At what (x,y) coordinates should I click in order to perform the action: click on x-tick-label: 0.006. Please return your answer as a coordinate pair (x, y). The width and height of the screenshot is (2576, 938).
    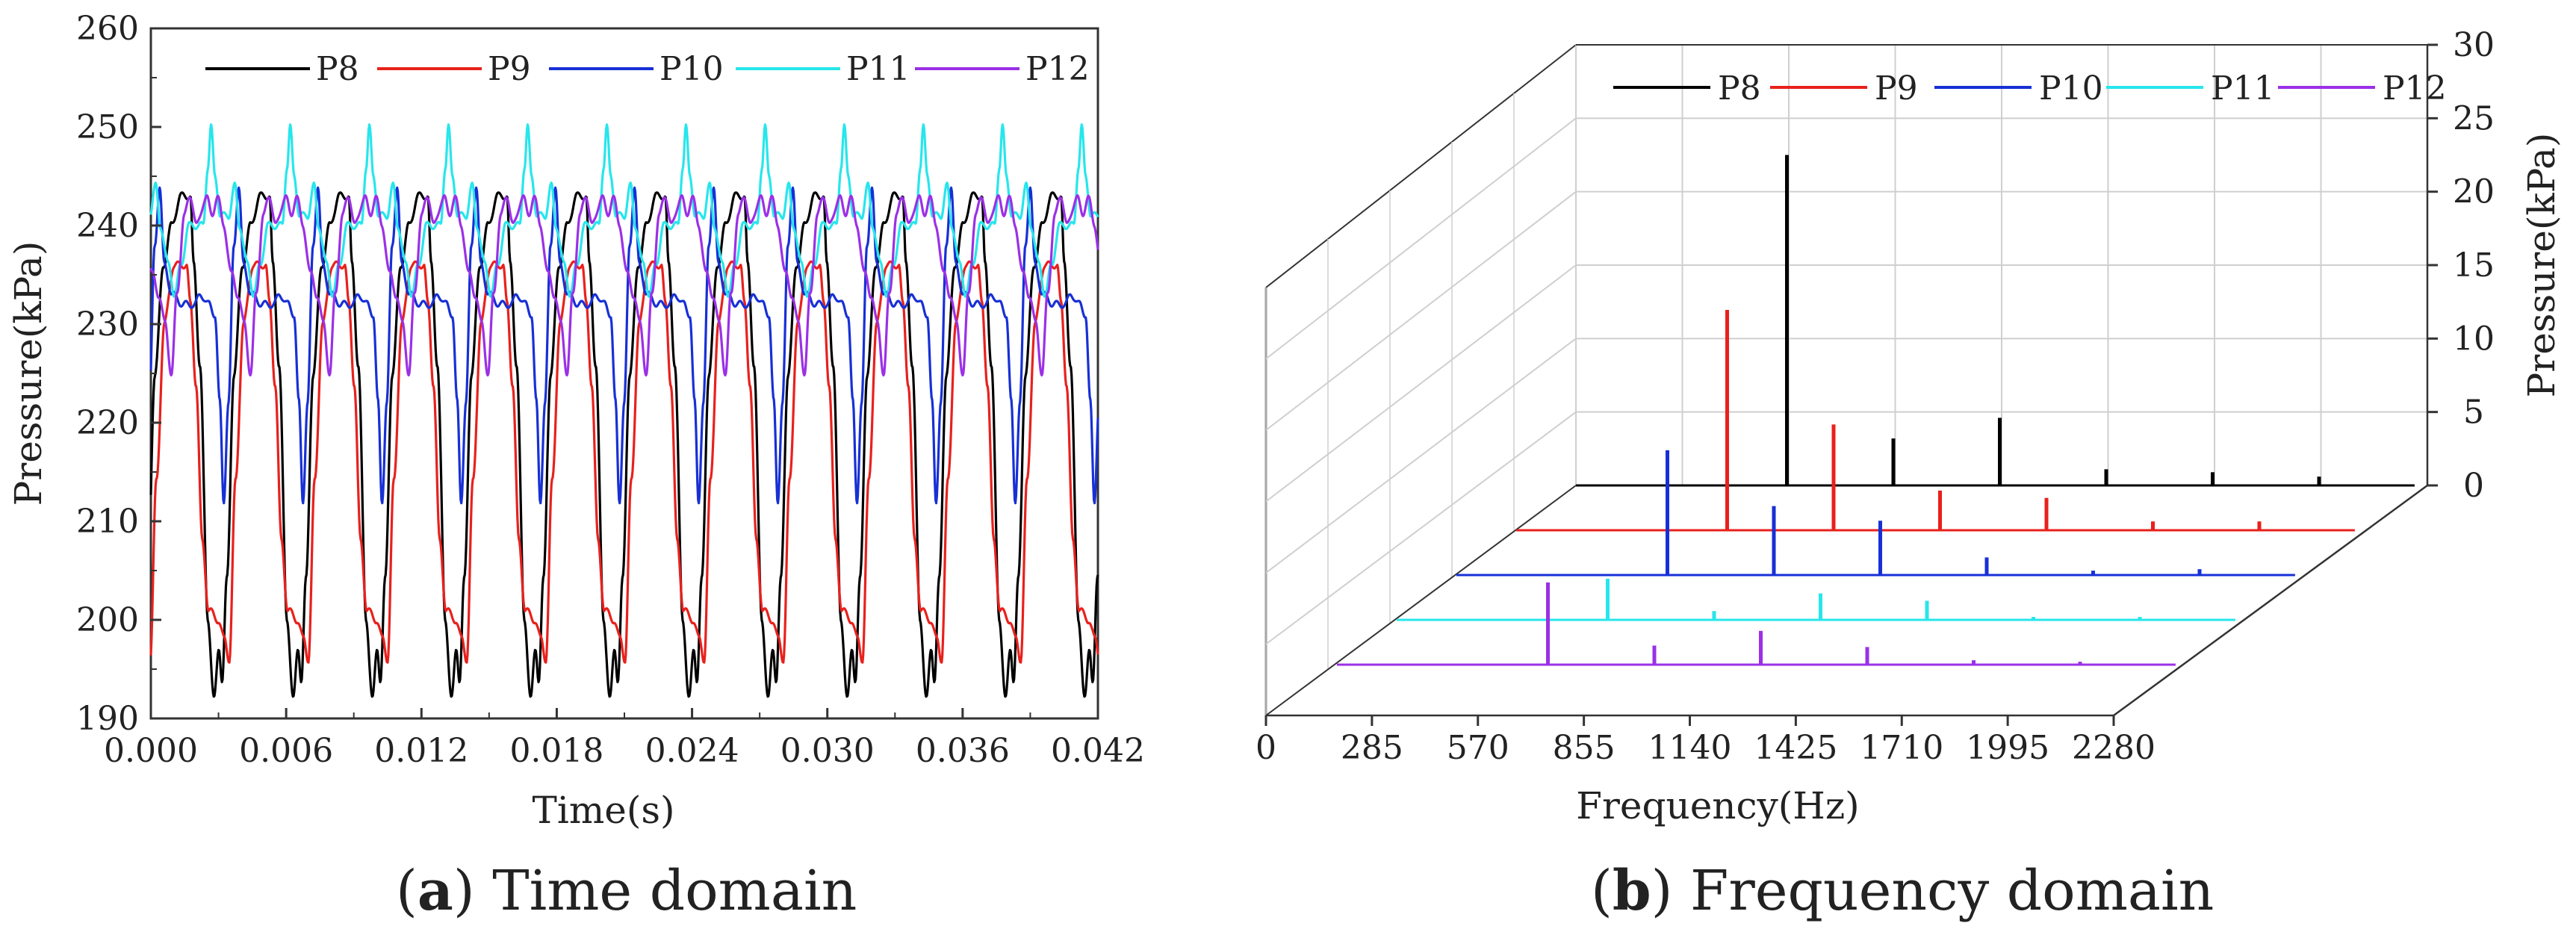
    Looking at the image, I should click on (286, 751).